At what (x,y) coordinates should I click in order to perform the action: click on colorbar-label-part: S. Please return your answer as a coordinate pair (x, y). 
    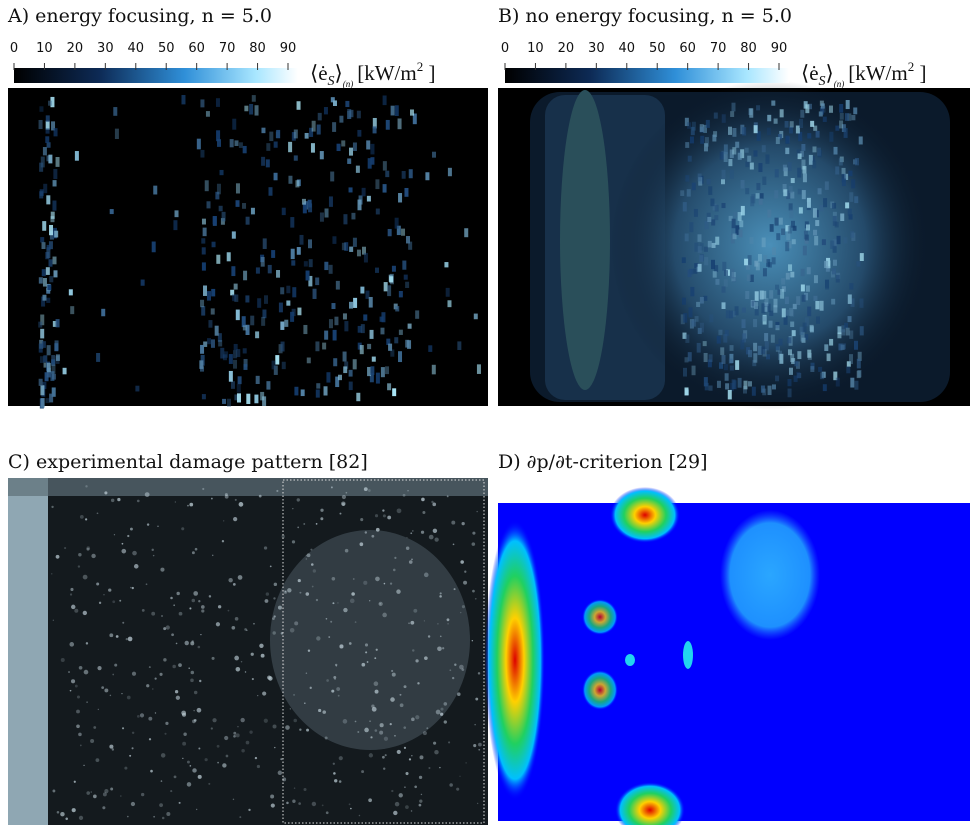
    Looking at the image, I should click on (331, 81).